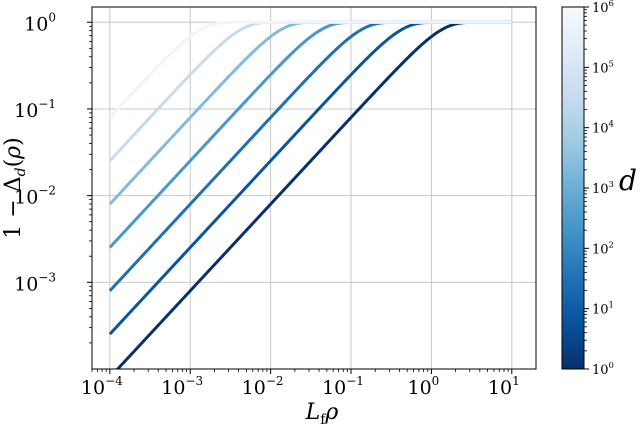 Image resolution: width=640 pixels, height=432 pixels. Describe the element at coordinates (603, 188) in the screenshot. I see `tick-label: 10³` at that location.